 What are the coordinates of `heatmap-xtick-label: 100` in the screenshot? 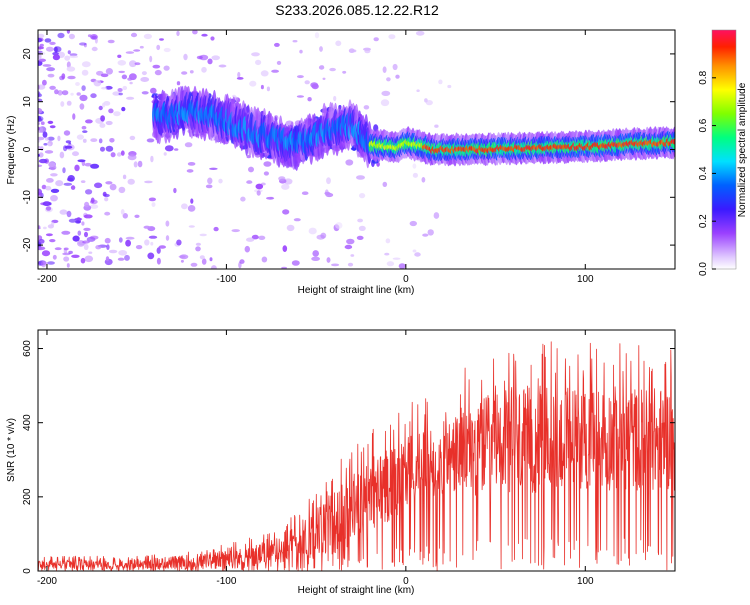 It's located at (585, 279).